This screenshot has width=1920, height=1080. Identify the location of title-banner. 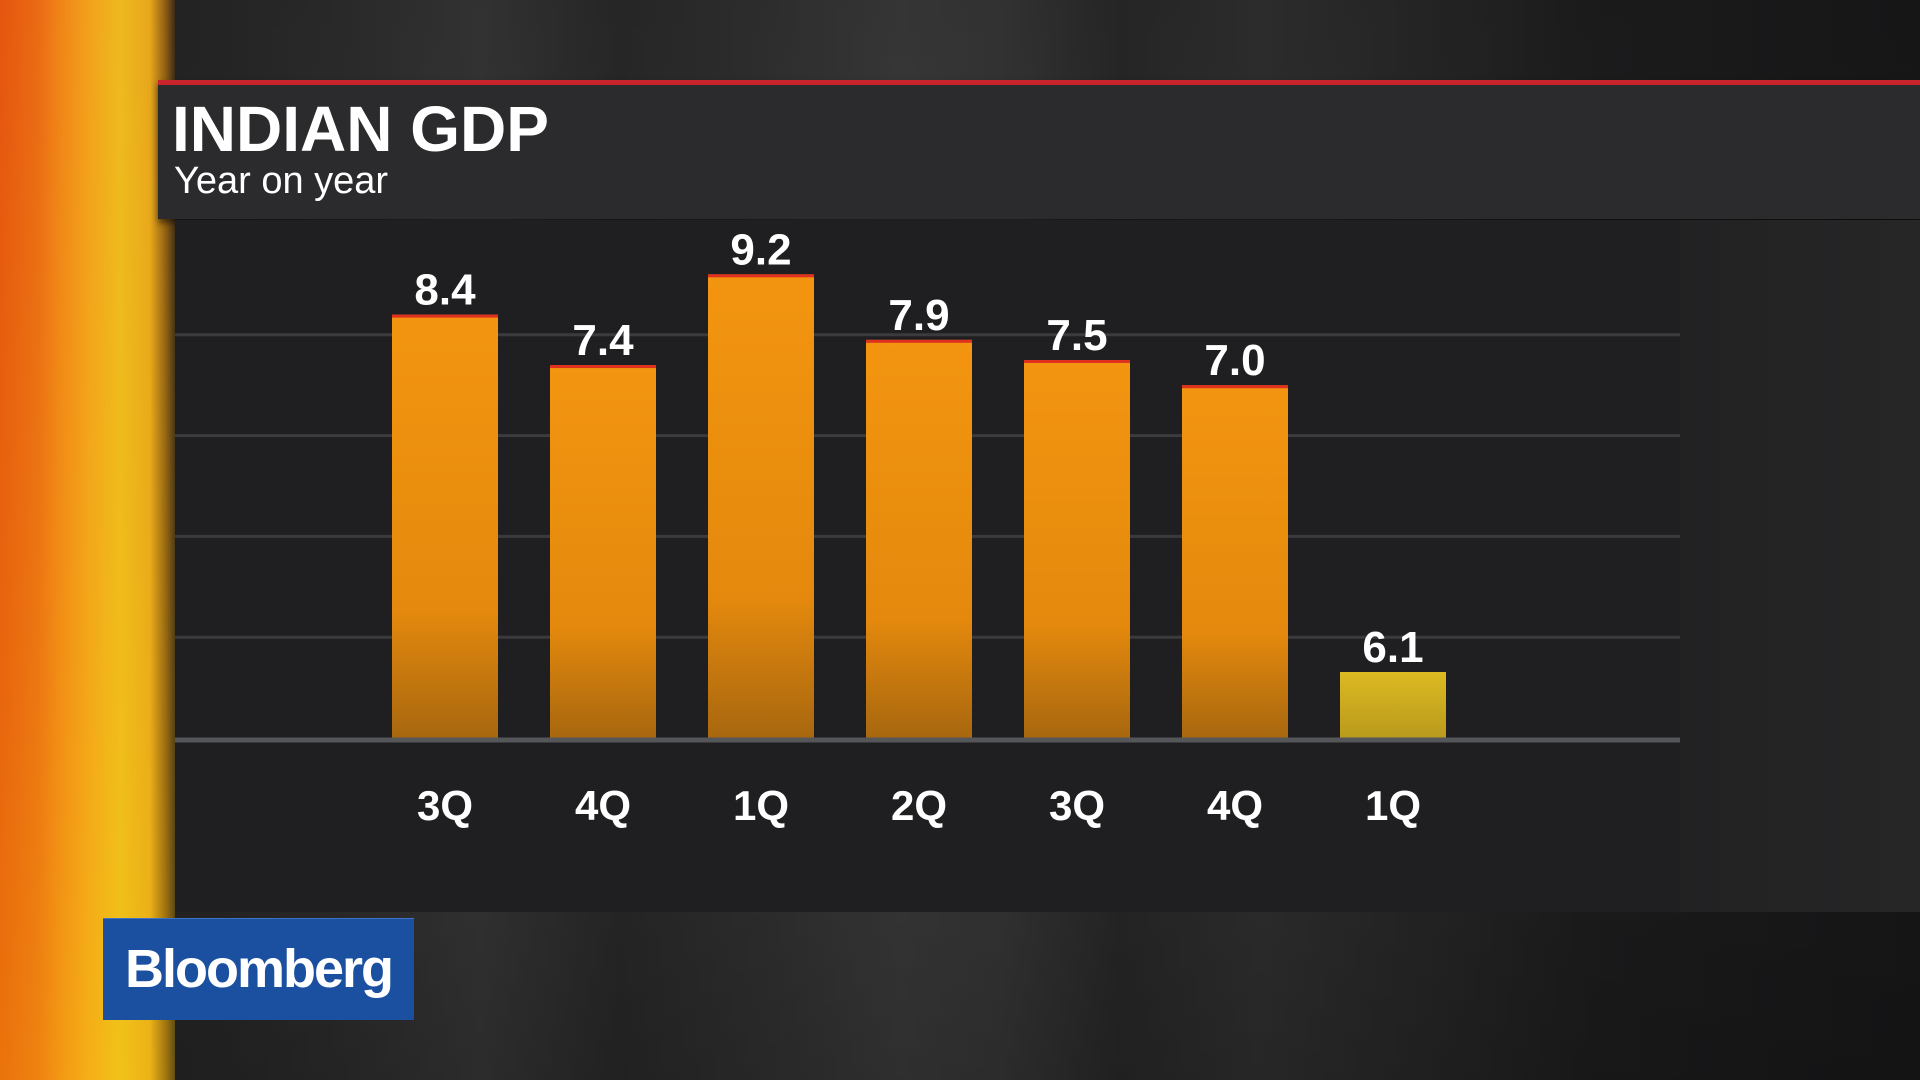
(1039, 149).